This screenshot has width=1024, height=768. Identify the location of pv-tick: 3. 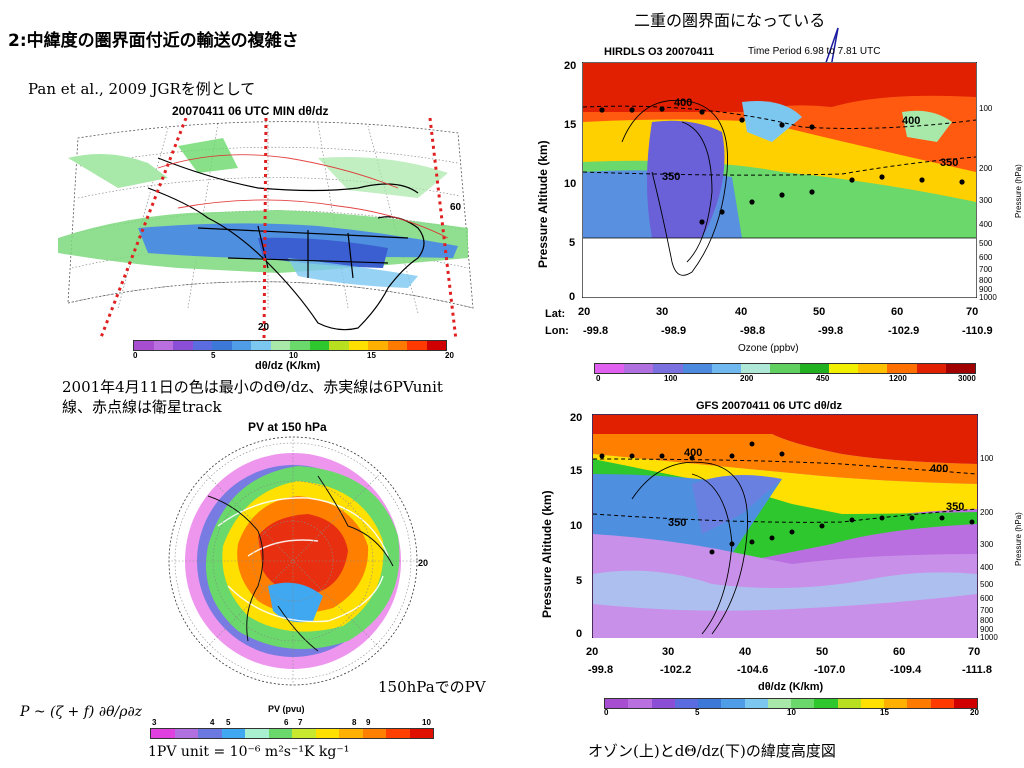
(154, 722).